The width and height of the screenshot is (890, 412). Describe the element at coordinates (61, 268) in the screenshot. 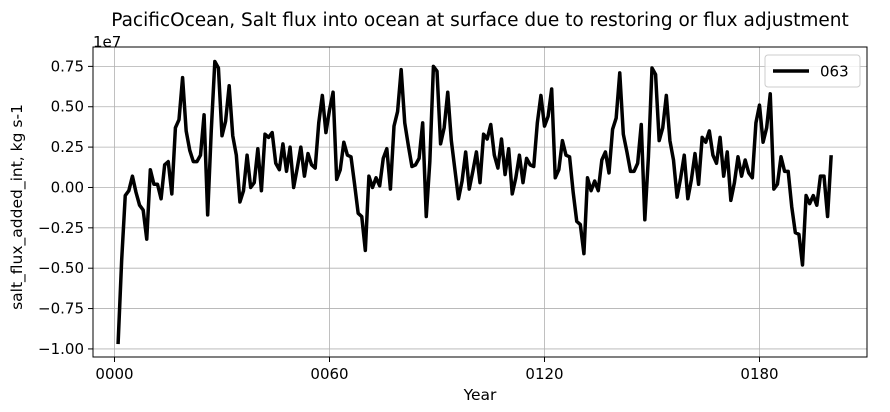

I see `y-tick-label: −0.50` at that location.